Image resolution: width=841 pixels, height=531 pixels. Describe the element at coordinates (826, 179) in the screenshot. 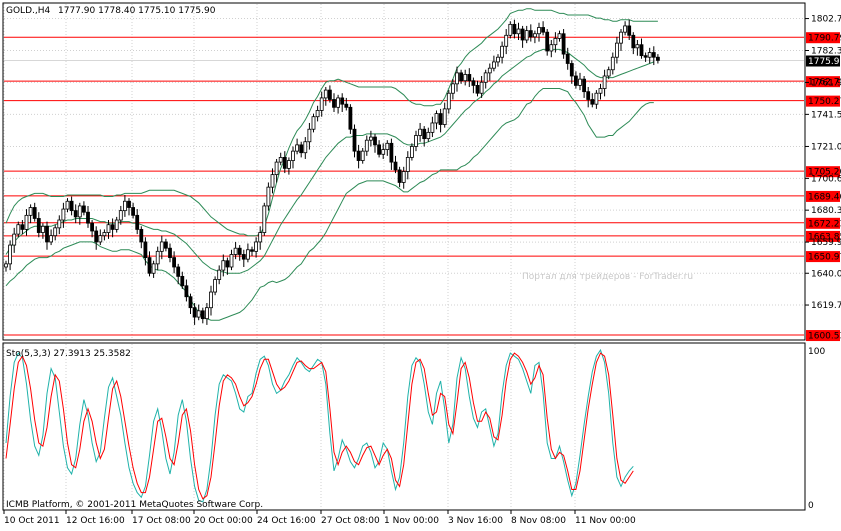

I see `price-tick-label: 1700.60` at that location.